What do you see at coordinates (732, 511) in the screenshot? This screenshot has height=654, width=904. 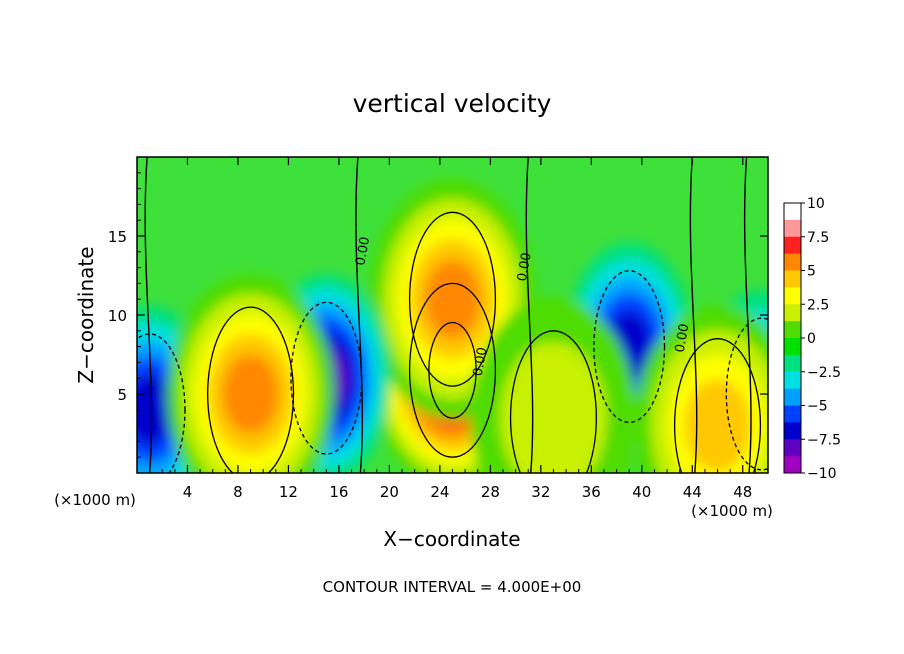 I see `x-unit-right: (×1000 m)` at bounding box center [732, 511].